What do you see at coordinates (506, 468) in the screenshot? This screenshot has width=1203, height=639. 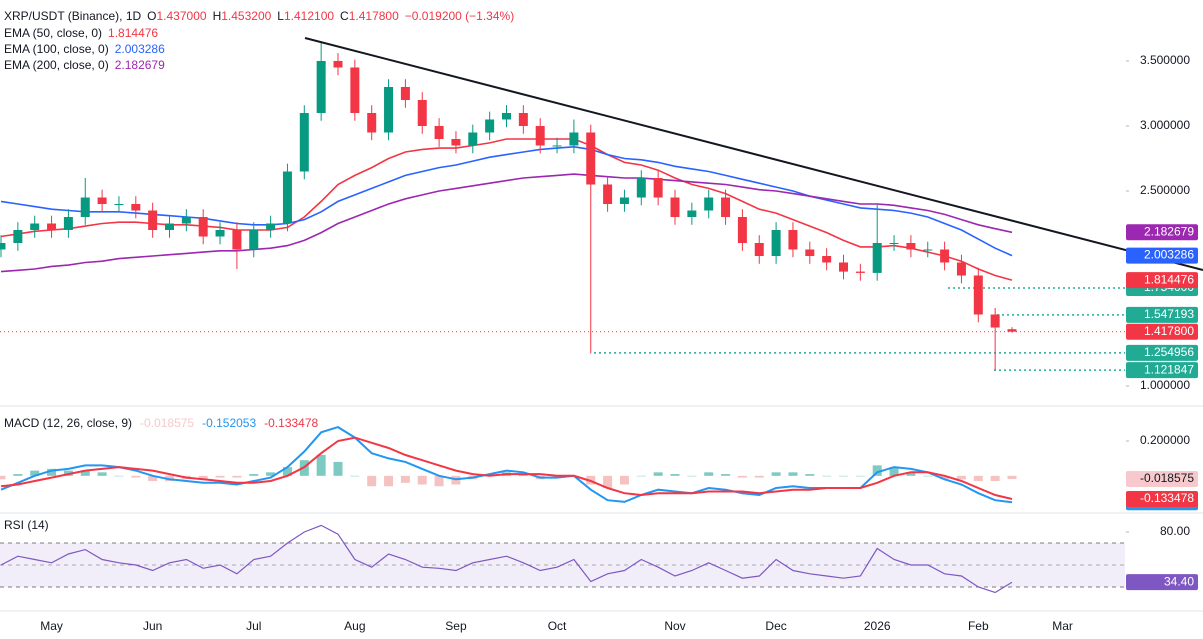 I see `macd-line` at bounding box center [506, 468].